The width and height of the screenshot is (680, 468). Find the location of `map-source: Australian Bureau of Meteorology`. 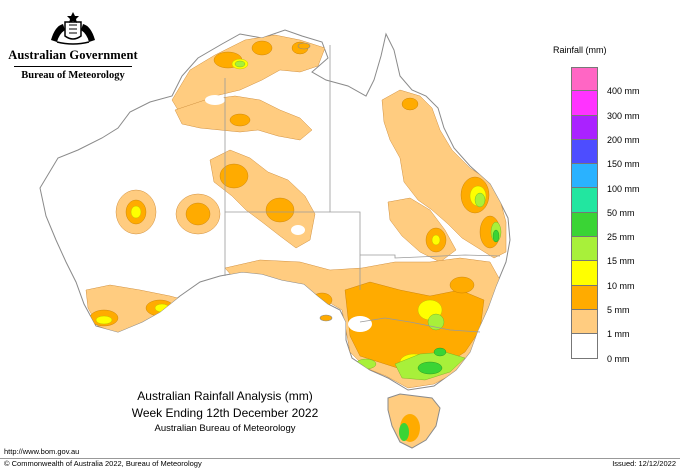

map-source: Australian Bureau of Meteorology is located at coordinates (225, 428).